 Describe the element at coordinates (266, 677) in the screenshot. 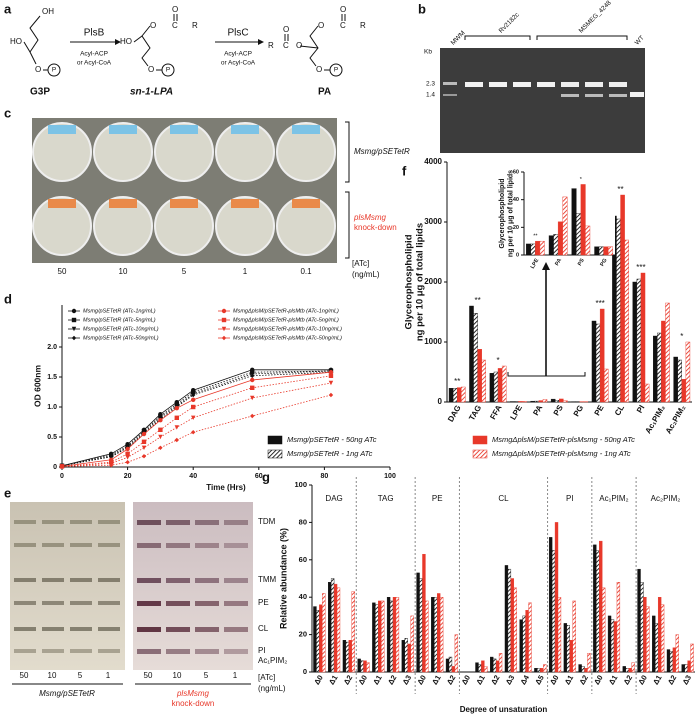

I see `conc-label: [ATc]` at that location.